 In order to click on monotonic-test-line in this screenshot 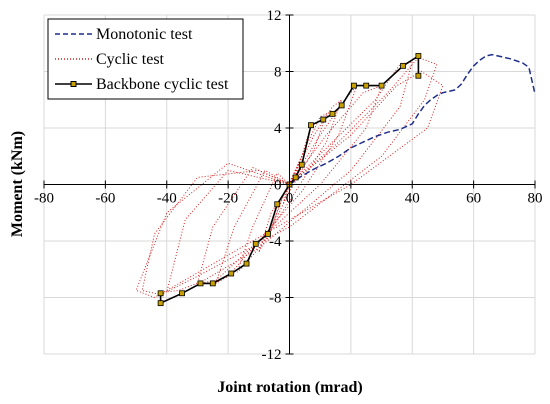, I will do `click(412, 119)`.